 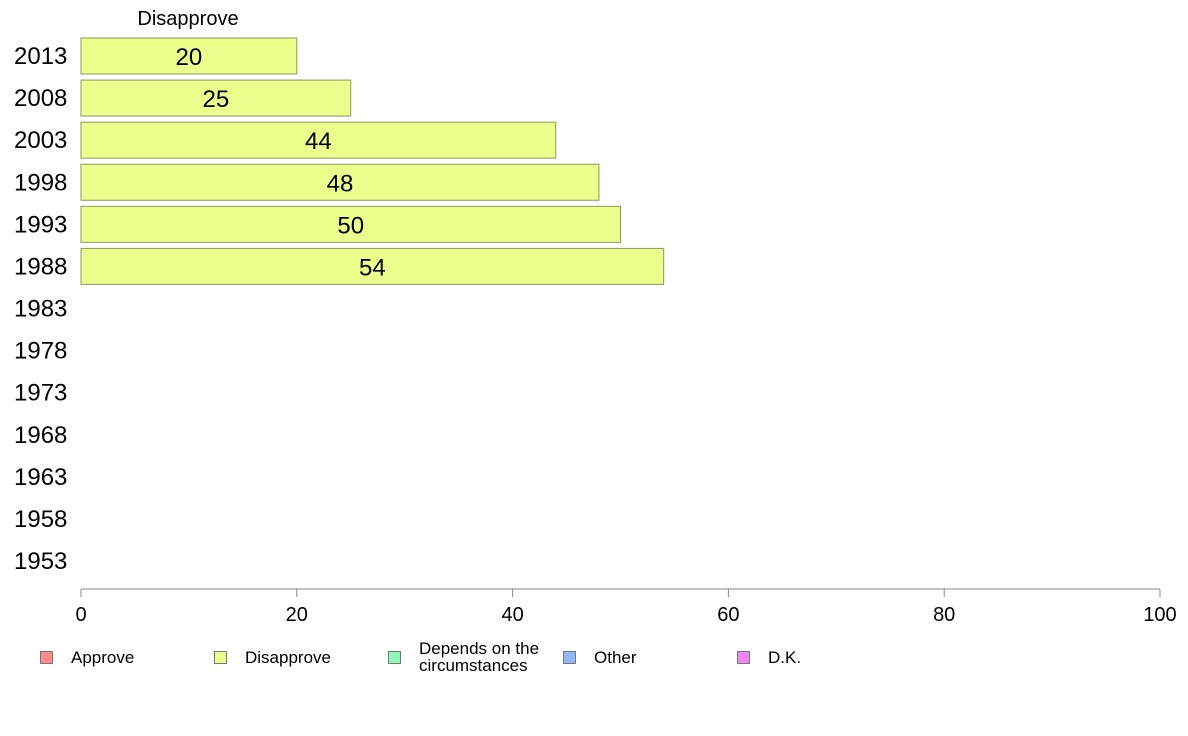 I want to click on y-tick-label: 2003, so click(x=40, y=140).